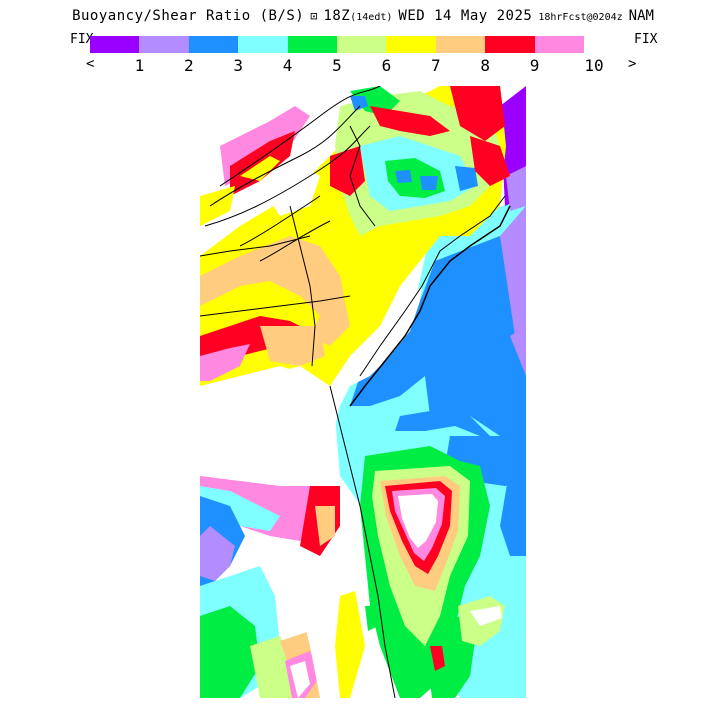 Image resolution: width=726 pixels, height=726 pixels. What do you see at coordinates (363, 66) in the screenshot?
I see `legend-ticks: 1 2 3 4 5 6 7 8 9 10` at bounding box center [363, 66].